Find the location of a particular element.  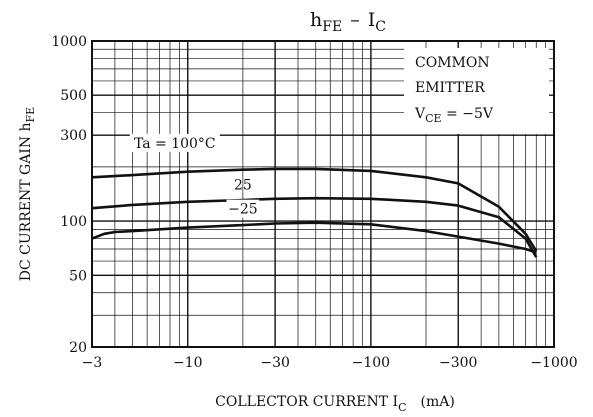

y-tick-label: 50 is located at coordinates (78, 276).